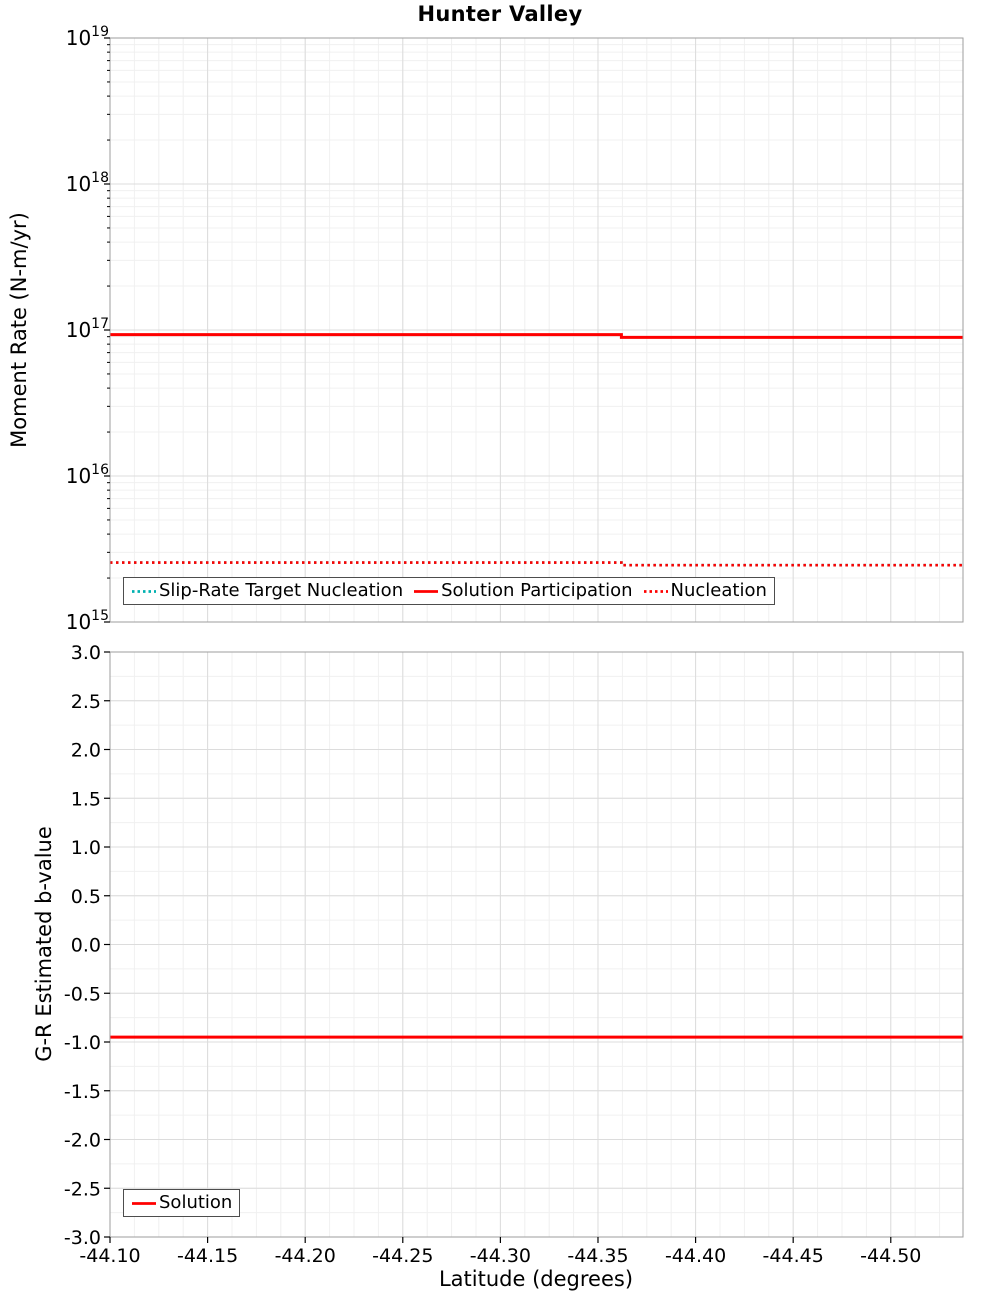 Image resolution: width=1000 pixels, height=1300 pixels. Describe the element at coordinates (890, 1256) in the screenshot. I see `x-tick-label: -44.50` at that location.